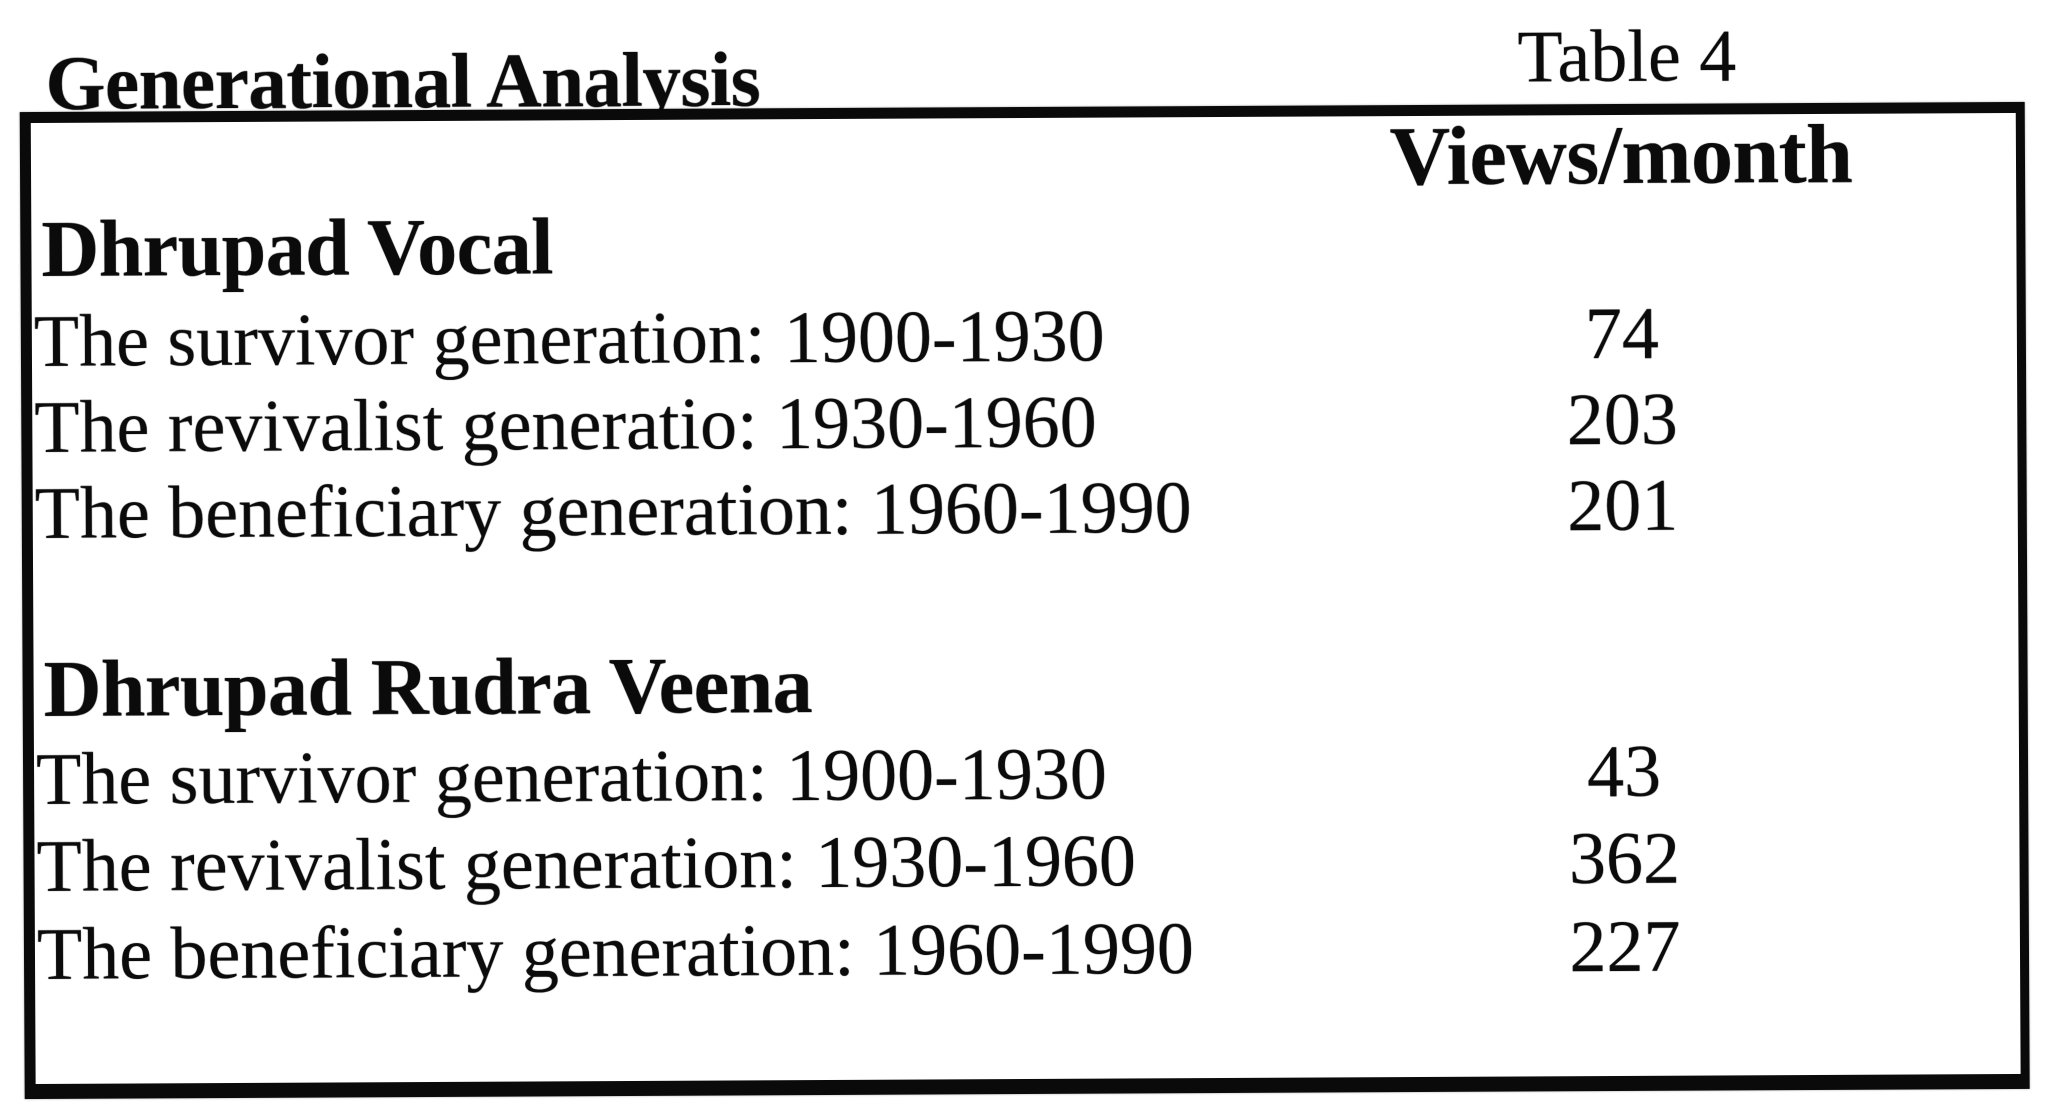 The width and height of the screenshot is (2048, 1120). Describe the element at coordinates (428, 688) in the screenshot. I see `section-title-label: Dhrupad Rudra Veena` at that location.